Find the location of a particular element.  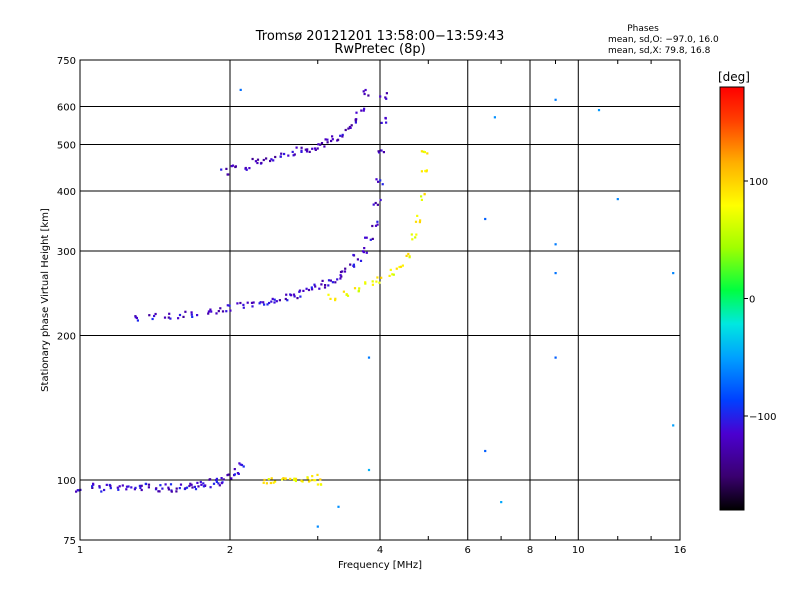

y-tick-label: 500 is located at coordinates (66, 146).